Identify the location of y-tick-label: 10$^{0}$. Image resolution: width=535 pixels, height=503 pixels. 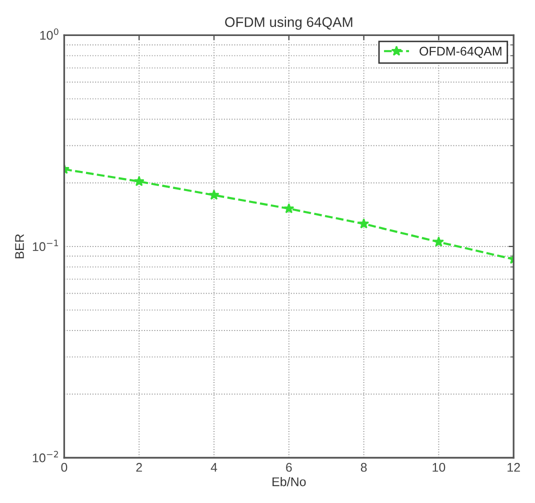
(49, 34).